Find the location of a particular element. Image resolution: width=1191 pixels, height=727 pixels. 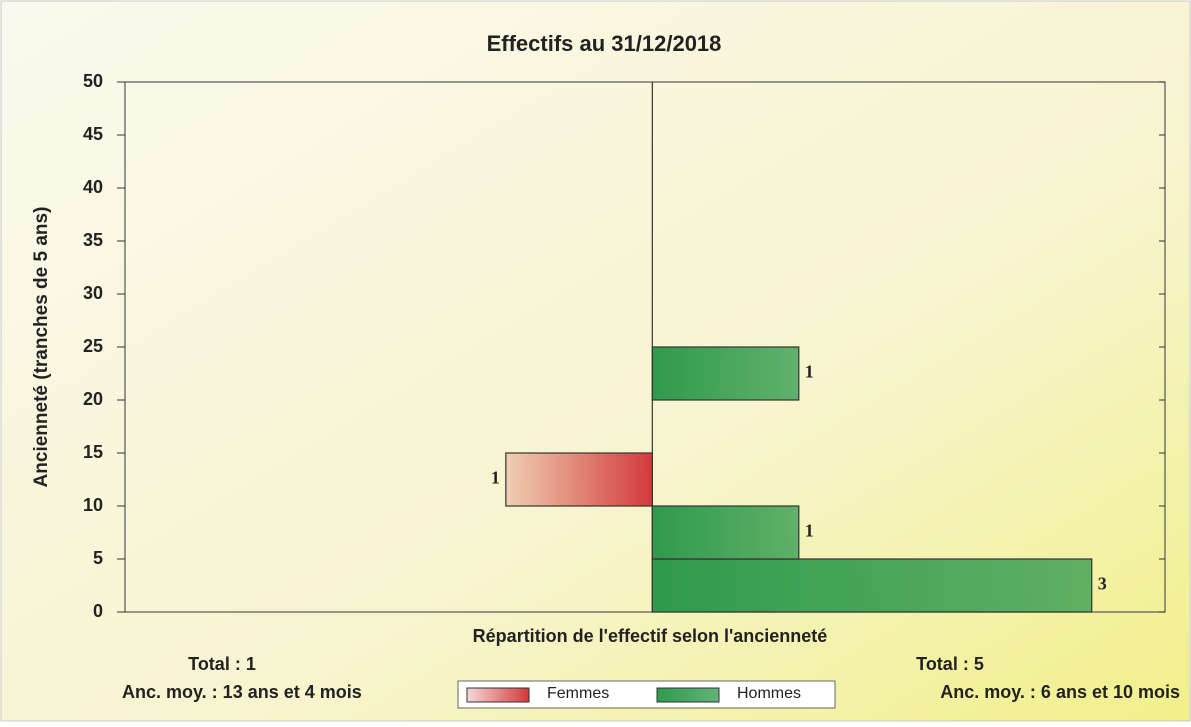

y-tick-label: 40 is located at coordinates (93, 187).